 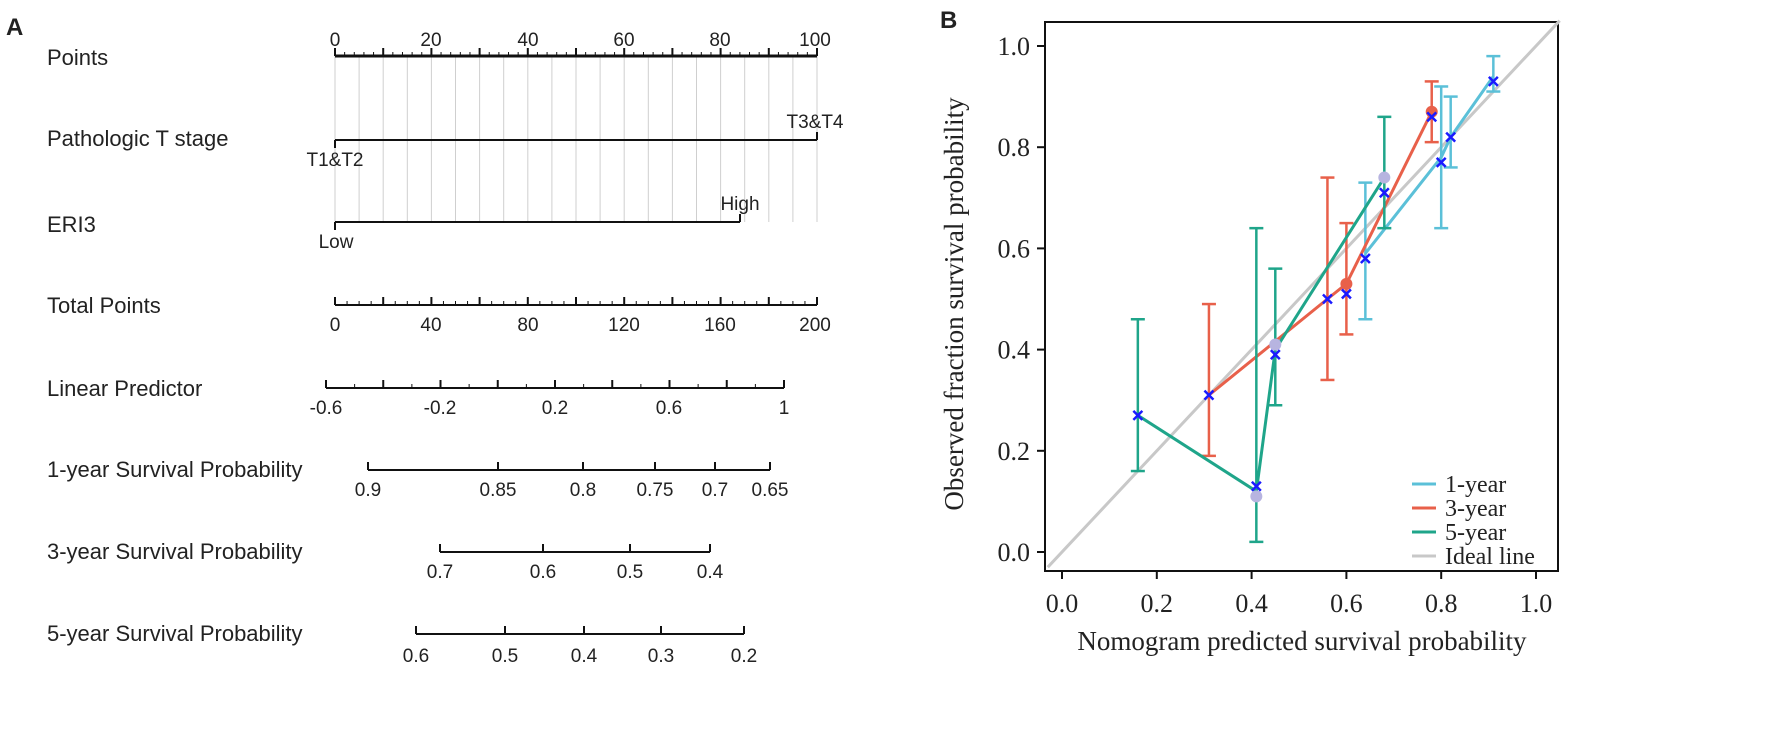 What do you see at coordinates (175, 633) in the screenshot?
I see `row-label-5yr-survival: 5-year Survival Probability` at bounding box center [175, 633].